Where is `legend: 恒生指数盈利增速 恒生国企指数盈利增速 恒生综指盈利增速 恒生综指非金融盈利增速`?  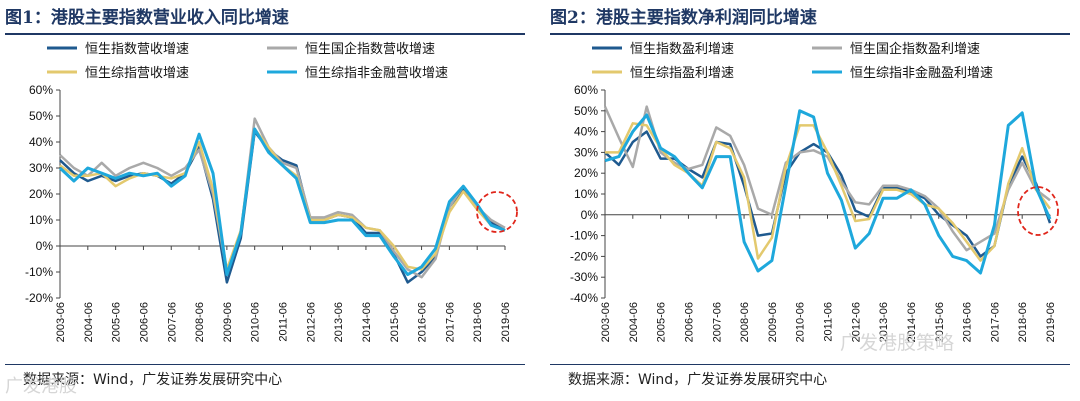 legend: 恒生指数盈利增速 恒生国企指数盈利增速 恒生综指盈利增速 恒生综指非金融盈利增速 is located at coordinates (792, 60).